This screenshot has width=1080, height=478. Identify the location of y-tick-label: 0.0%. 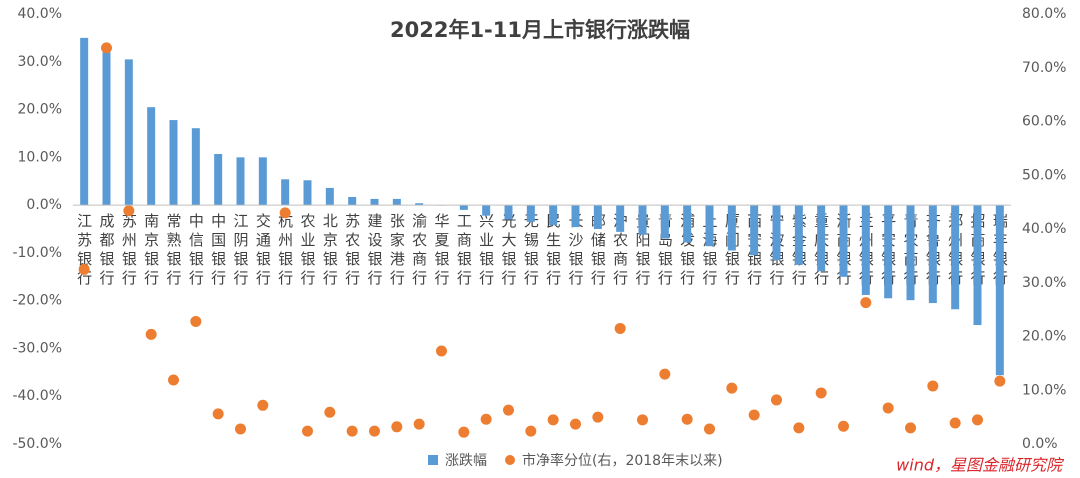
(44, 205).